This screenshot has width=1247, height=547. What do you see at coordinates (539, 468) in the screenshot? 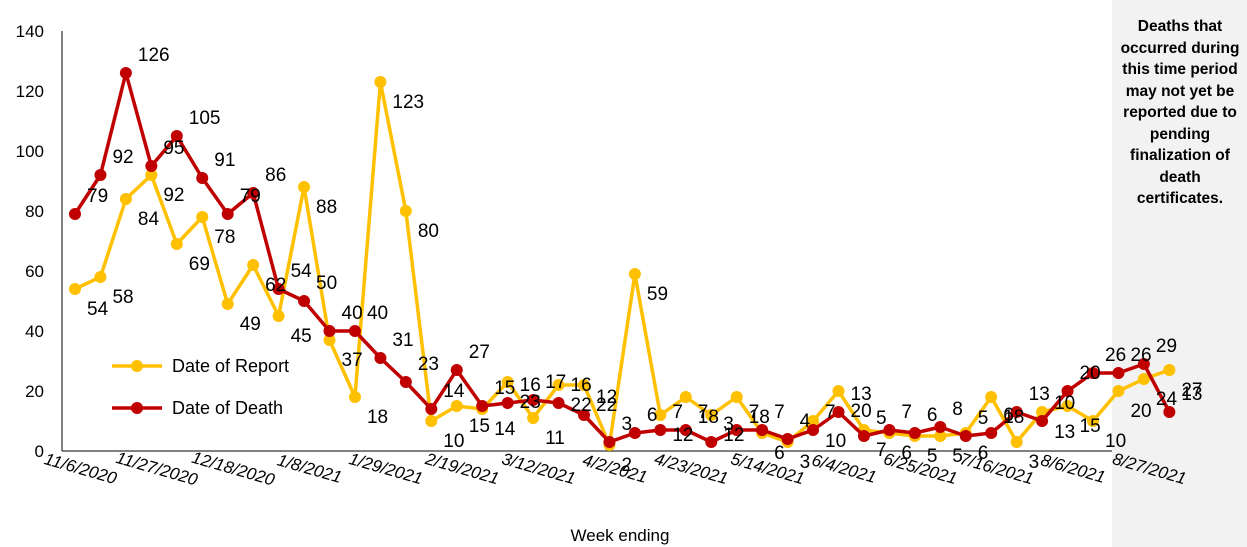
I see `x-tick-label: 3/12/2021` at bounding box center [539, 468].